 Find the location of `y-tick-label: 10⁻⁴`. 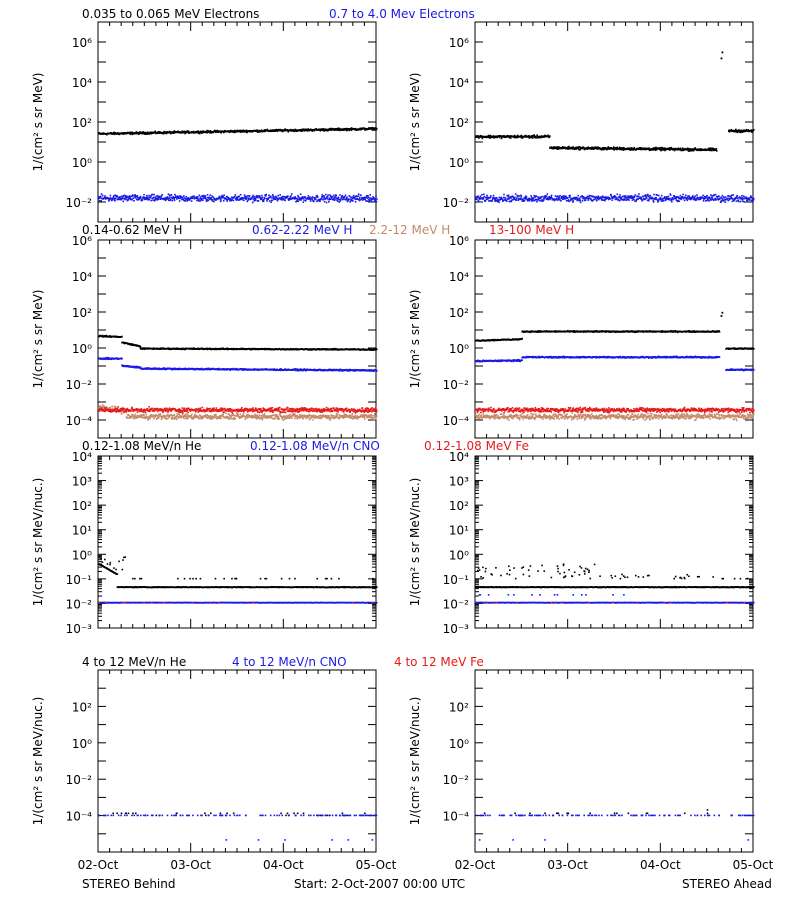

y-tick-label: 10⁻⁴ is located at coordinates (79, 421).